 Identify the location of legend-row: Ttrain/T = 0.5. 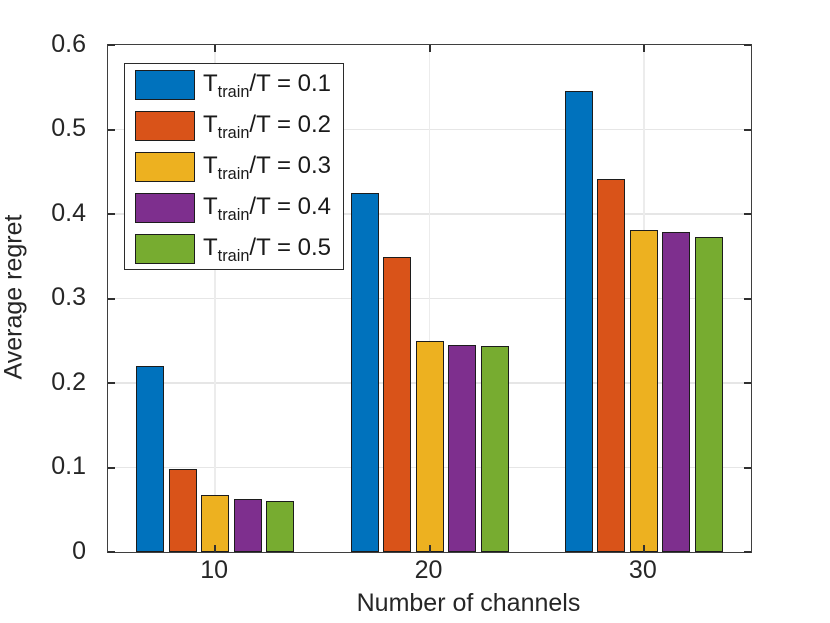
(234, 248).